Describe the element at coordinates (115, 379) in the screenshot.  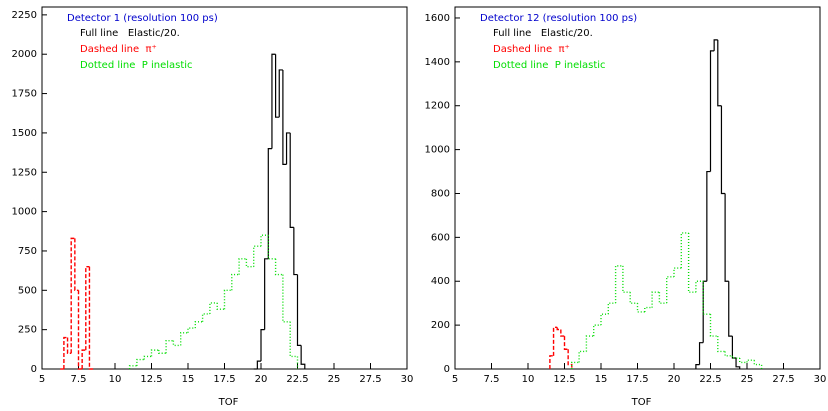
I see `x-tick-label: 10` at that location.